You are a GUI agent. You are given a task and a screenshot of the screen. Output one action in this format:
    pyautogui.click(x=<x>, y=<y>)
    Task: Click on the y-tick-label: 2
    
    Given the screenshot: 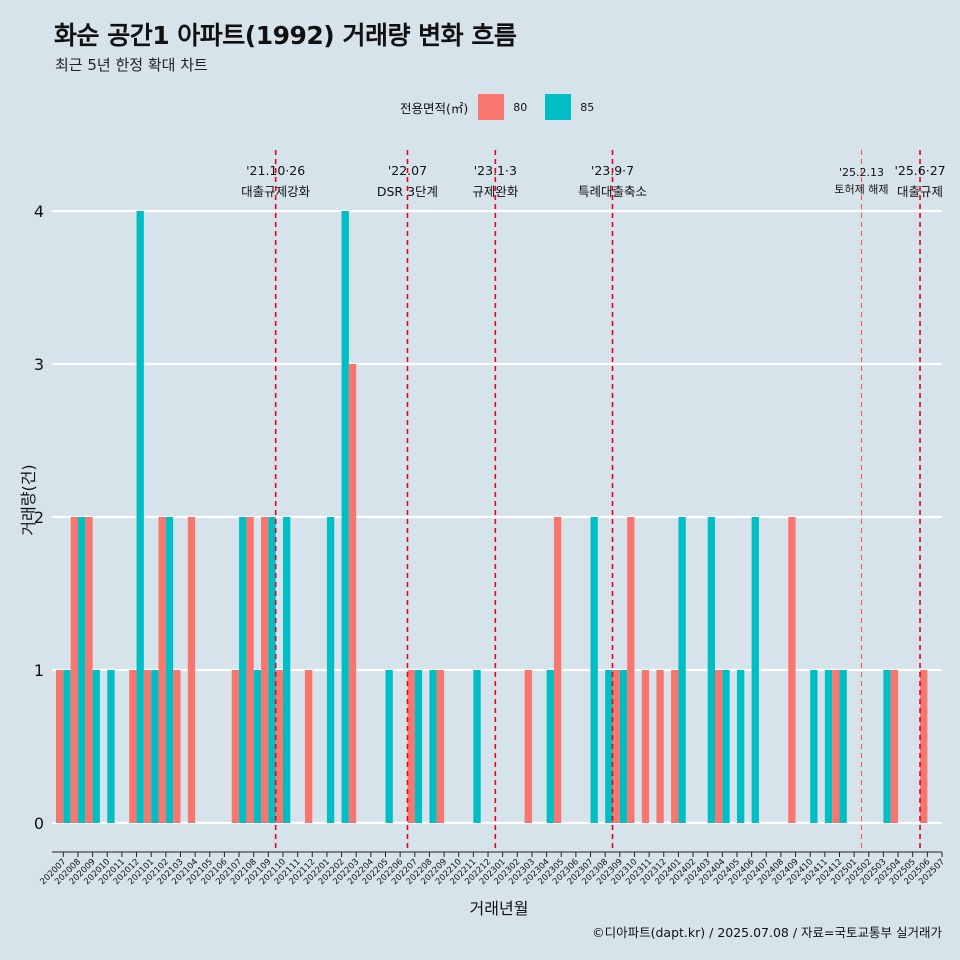 What is the action you would take?
    pyautogui.click(x=39, y=517)
    